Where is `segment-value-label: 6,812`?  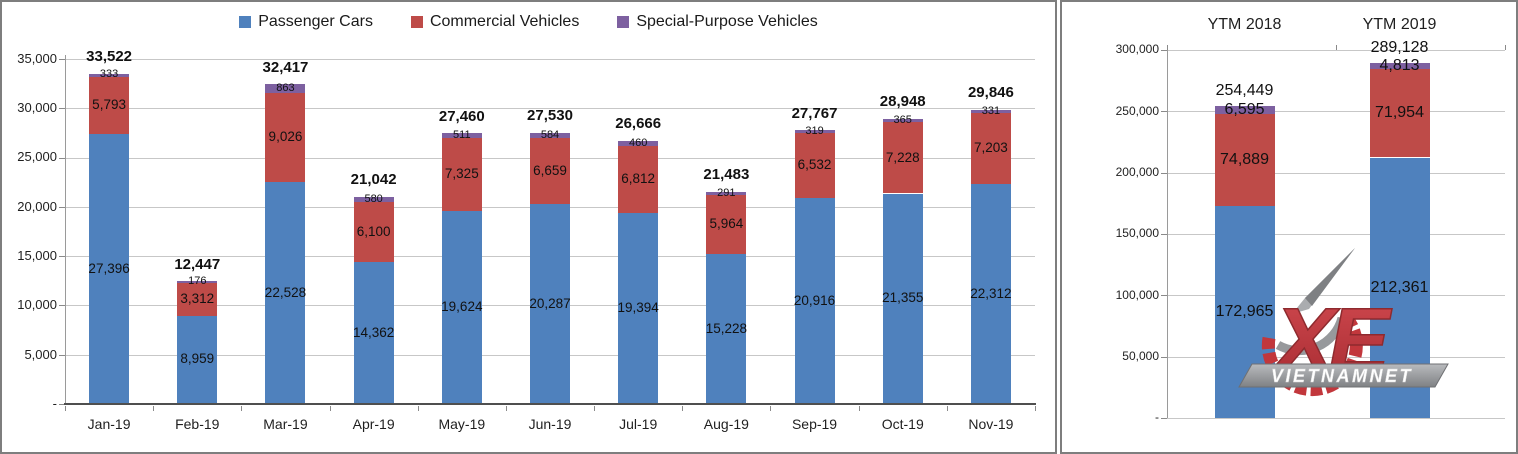 segment-value-label: 6,812 is located at coordinates (638, 178).